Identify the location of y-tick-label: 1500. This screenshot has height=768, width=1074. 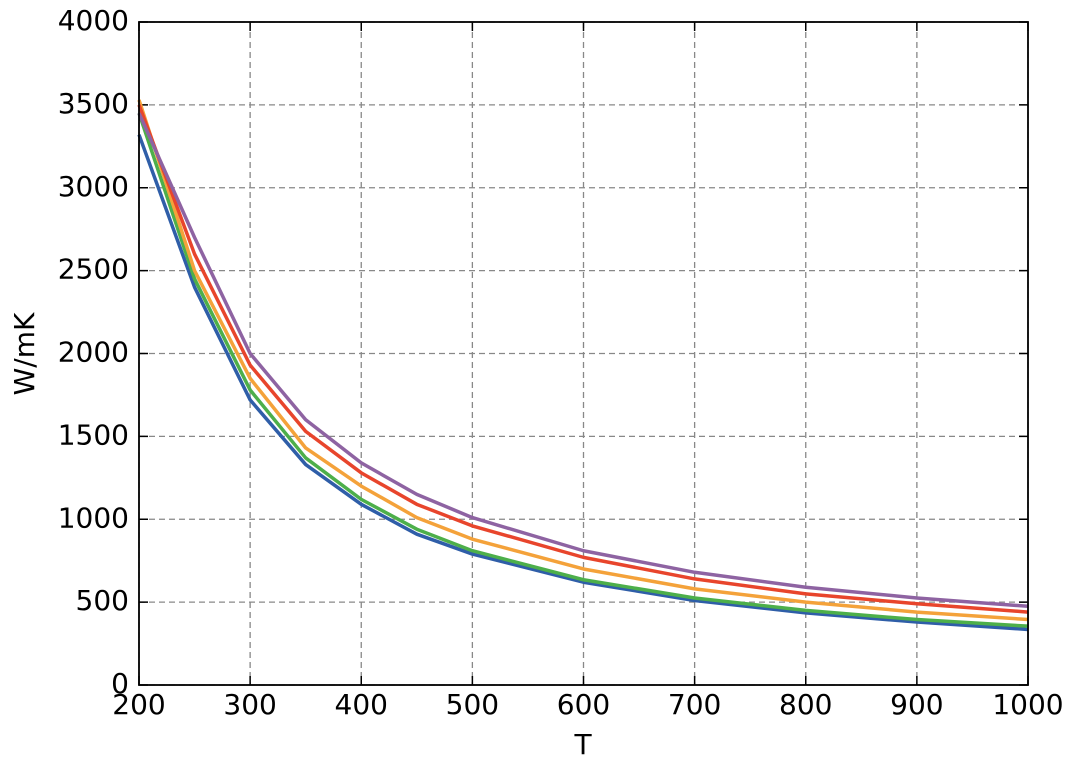
(93, 434).